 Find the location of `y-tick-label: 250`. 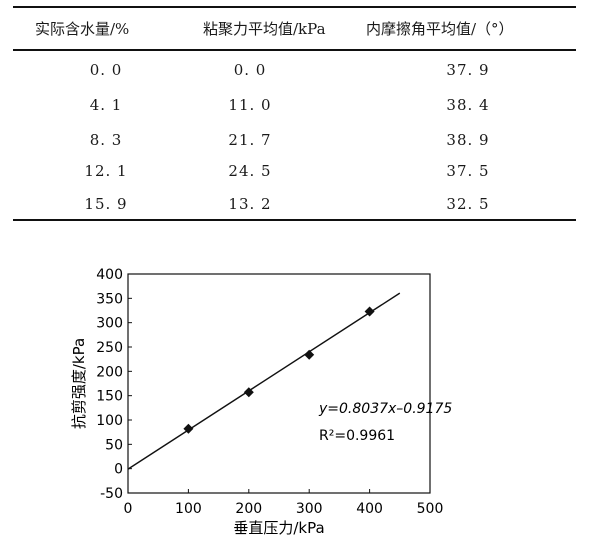

y-tick-label: 250 is located at coordinates (109, 348).